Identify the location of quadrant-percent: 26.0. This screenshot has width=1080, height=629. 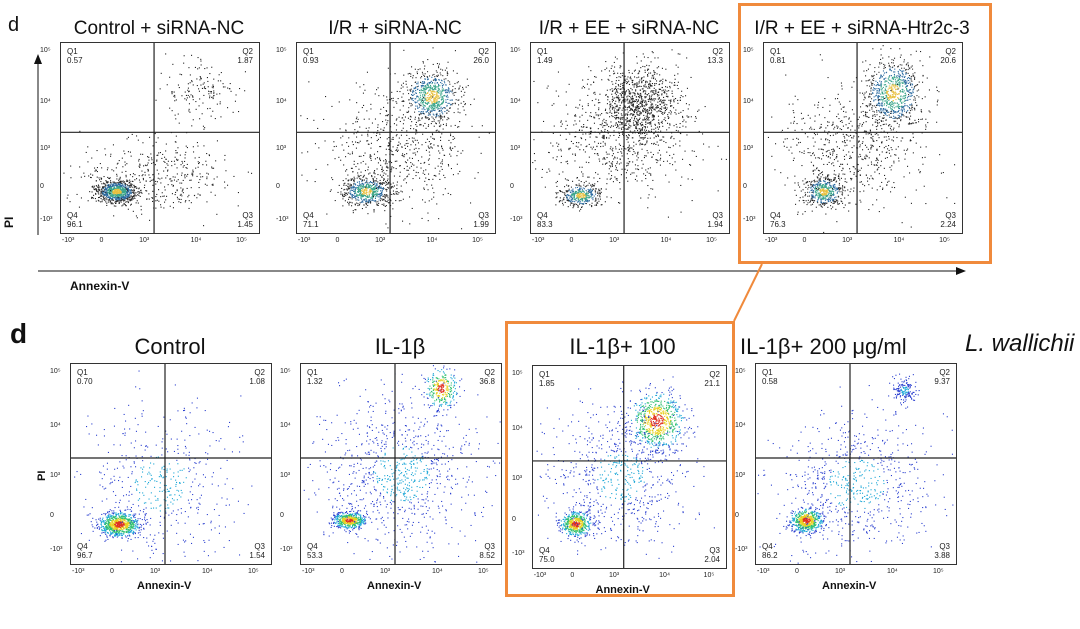
(481, 60).